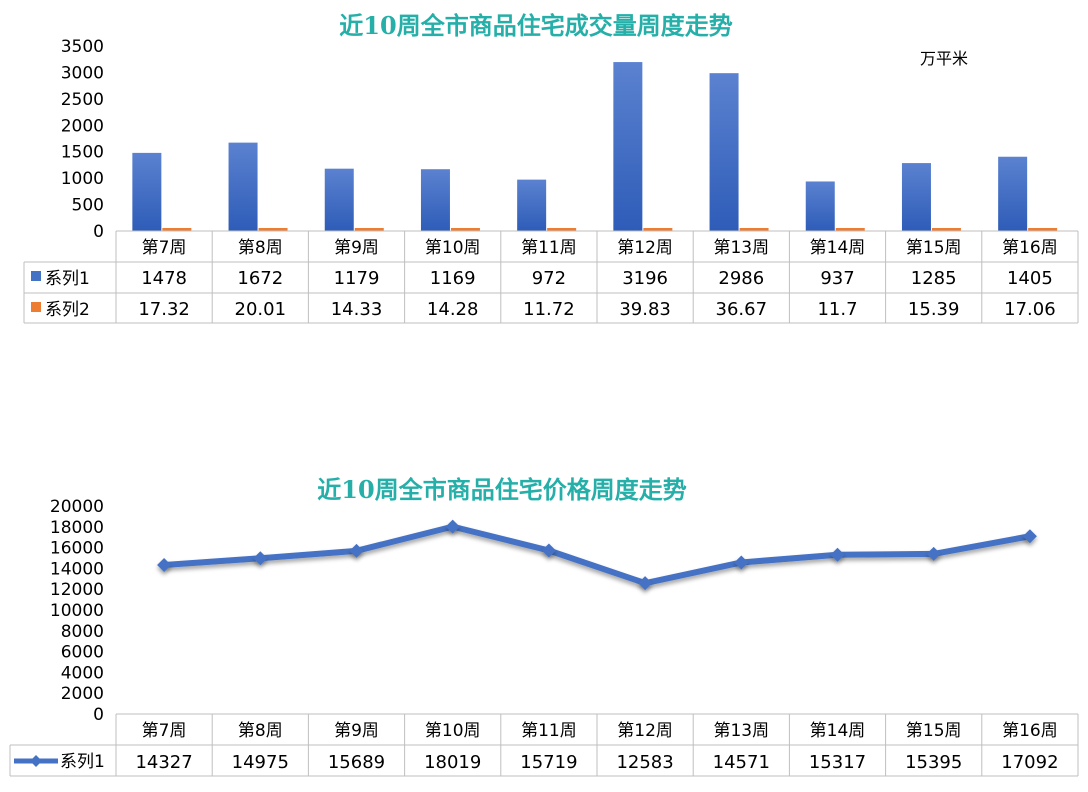  What do you see at coordinates (98, 232) in the screenshot?
I see `bar-chart-y-tick-label: 0` at bounding box center [98, 232].